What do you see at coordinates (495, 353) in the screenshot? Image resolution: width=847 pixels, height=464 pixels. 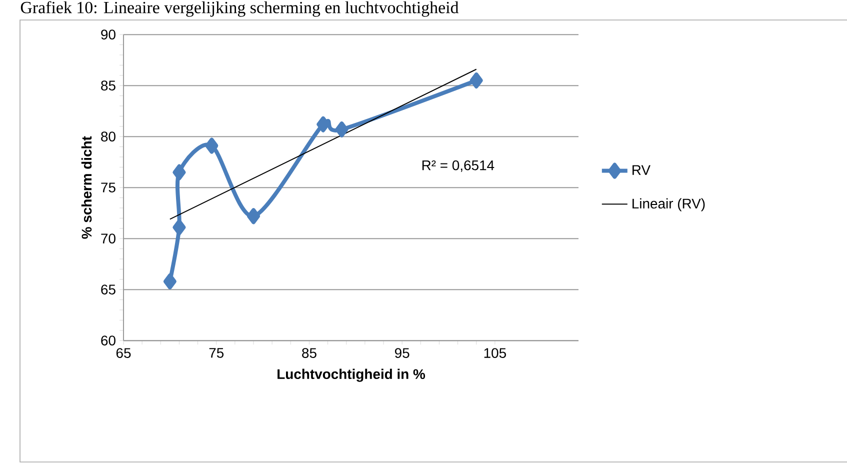 I see `x-tick-label: 105` at bounding box center [495, 353].